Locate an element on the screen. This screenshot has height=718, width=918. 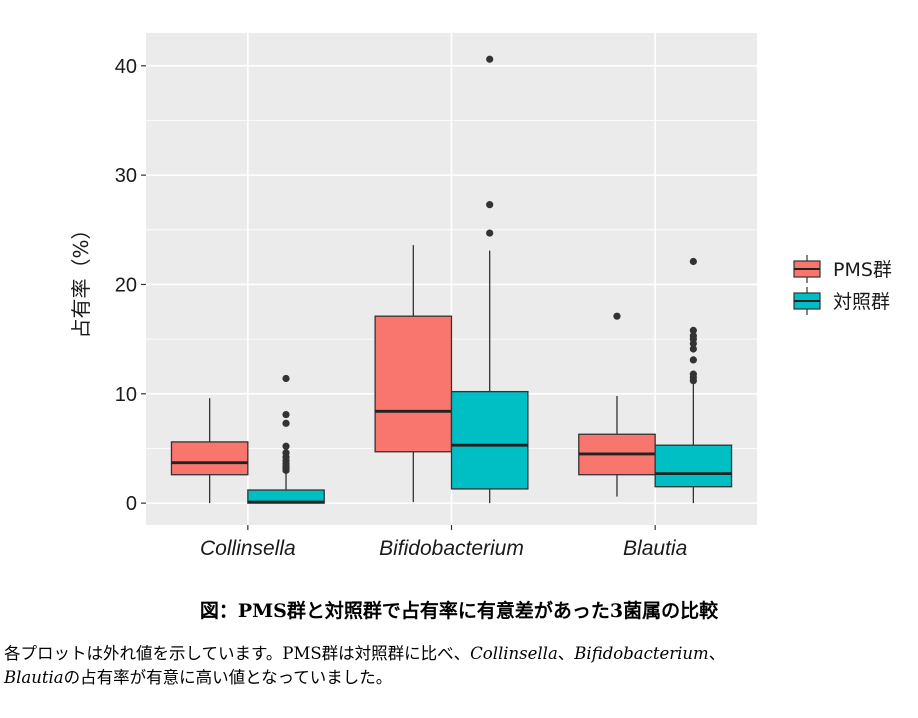
caption-text-1: 各プロットは外れ値を示しています。PMS群は対照群に比べ、 is located at coordinates (237, 653).